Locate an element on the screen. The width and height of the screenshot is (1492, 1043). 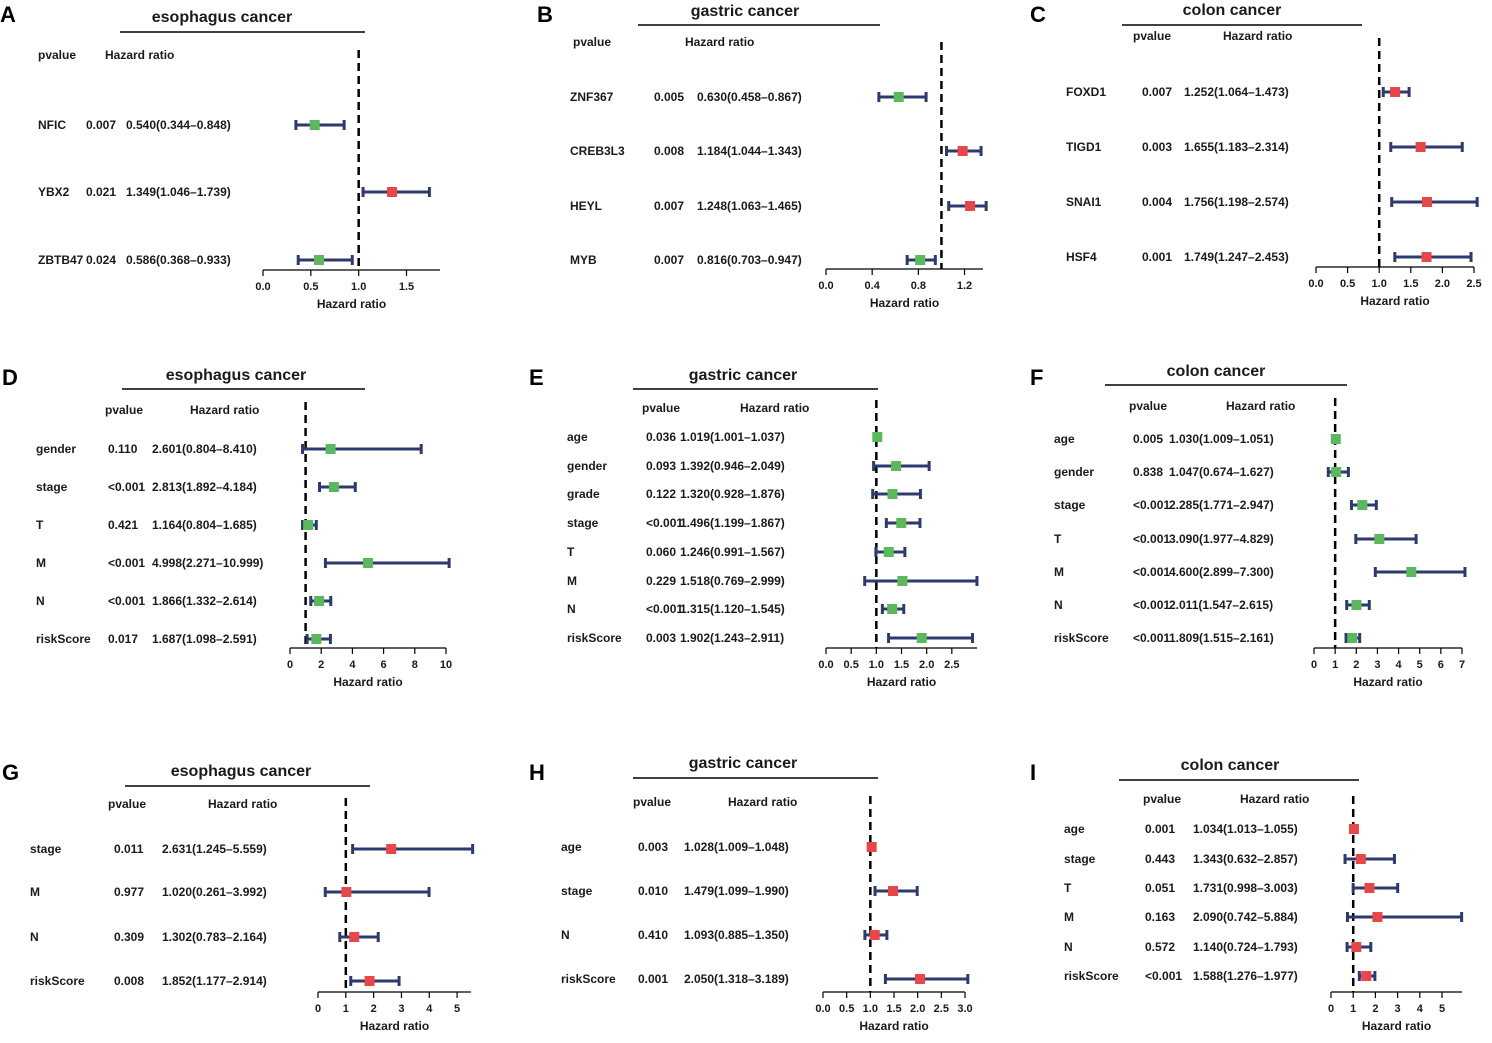
x-tick-label-h-5: 2.5 is located at coordinates (941, 1009).